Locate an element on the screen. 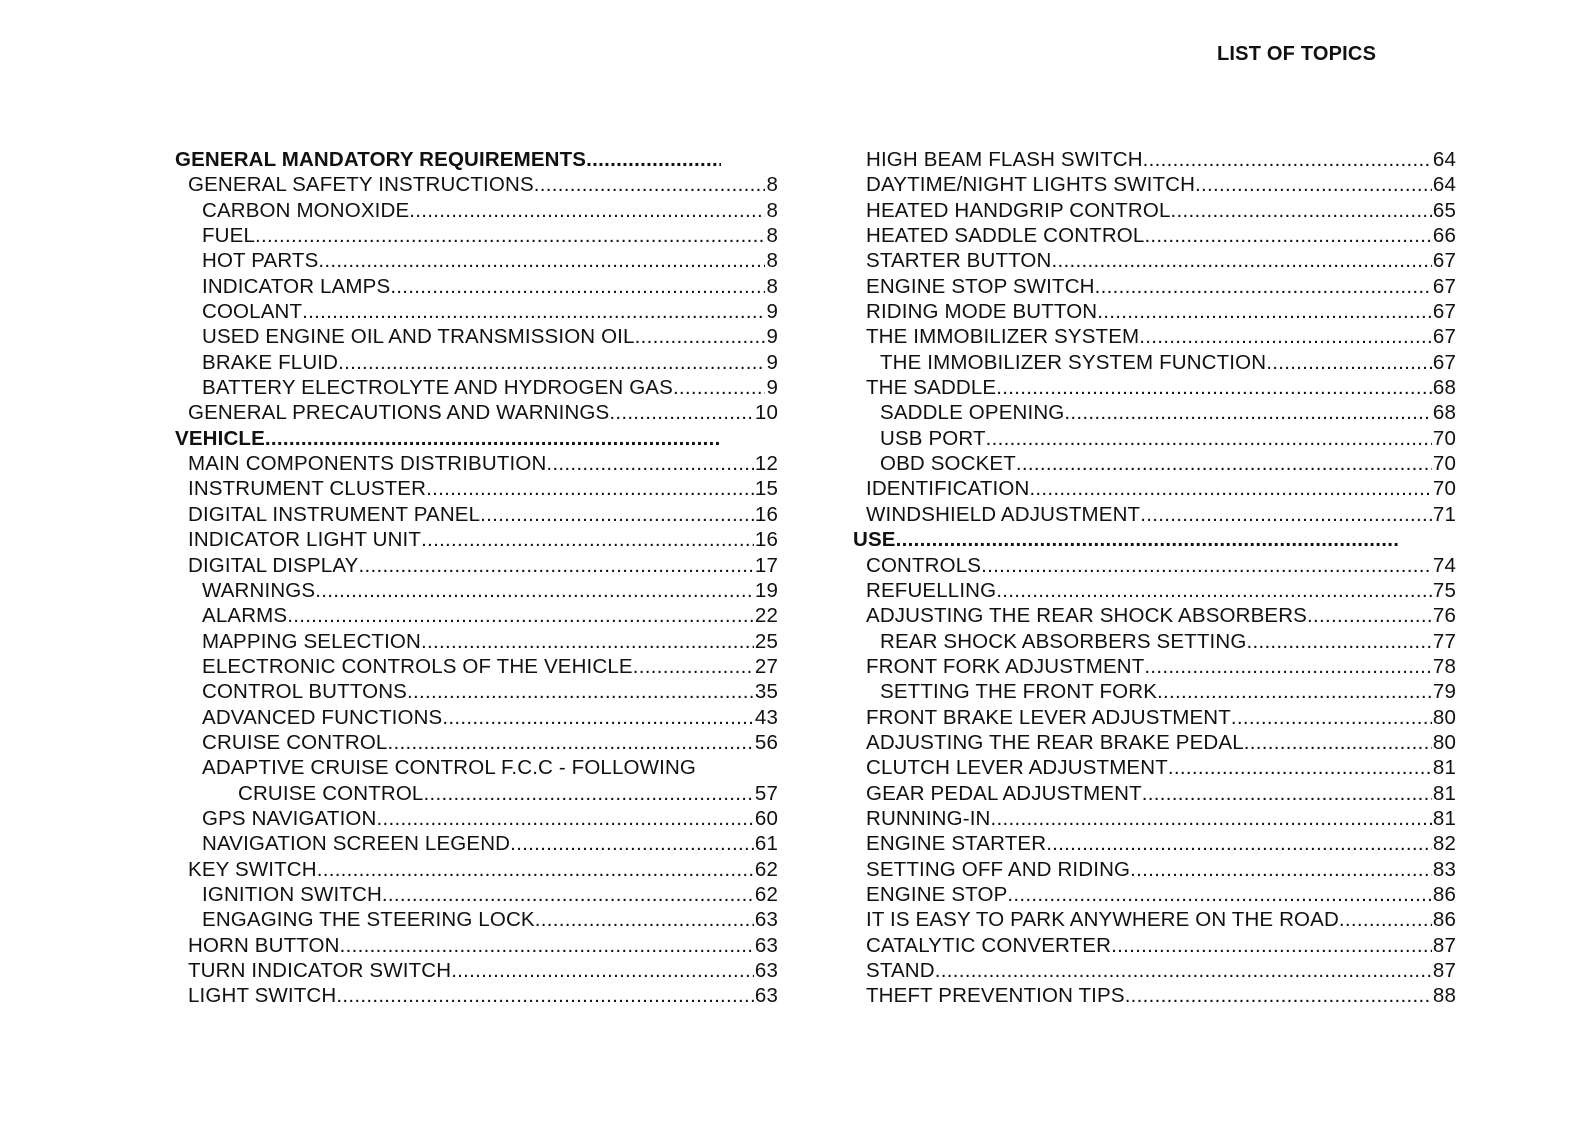 The image size is (1592, 1122). toc-entry: DAYTIME/NIGHT LIGHTS SWITCH 64 is located at coordinates (1154, 184).